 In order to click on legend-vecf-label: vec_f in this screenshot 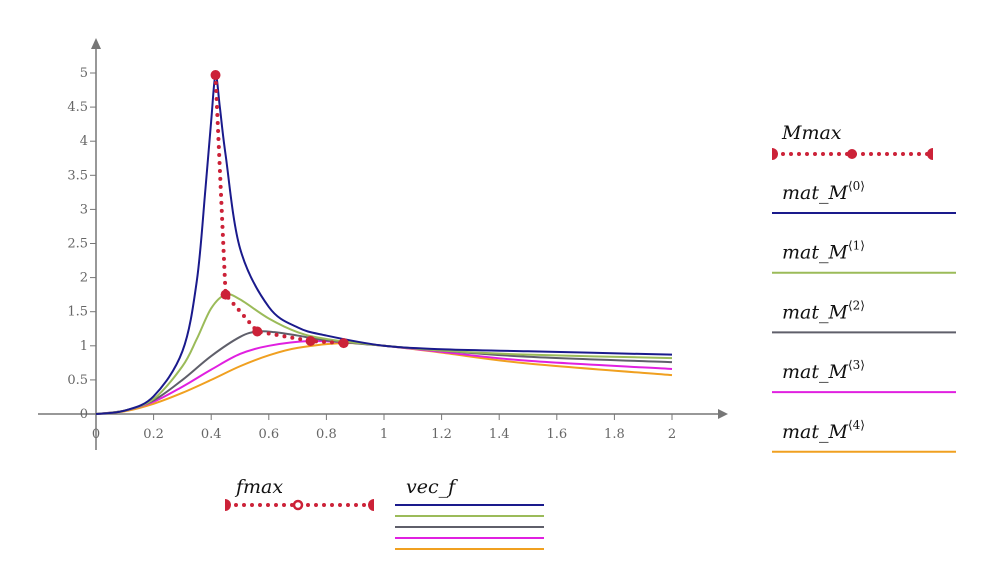, I will do `click(432, 487)`.